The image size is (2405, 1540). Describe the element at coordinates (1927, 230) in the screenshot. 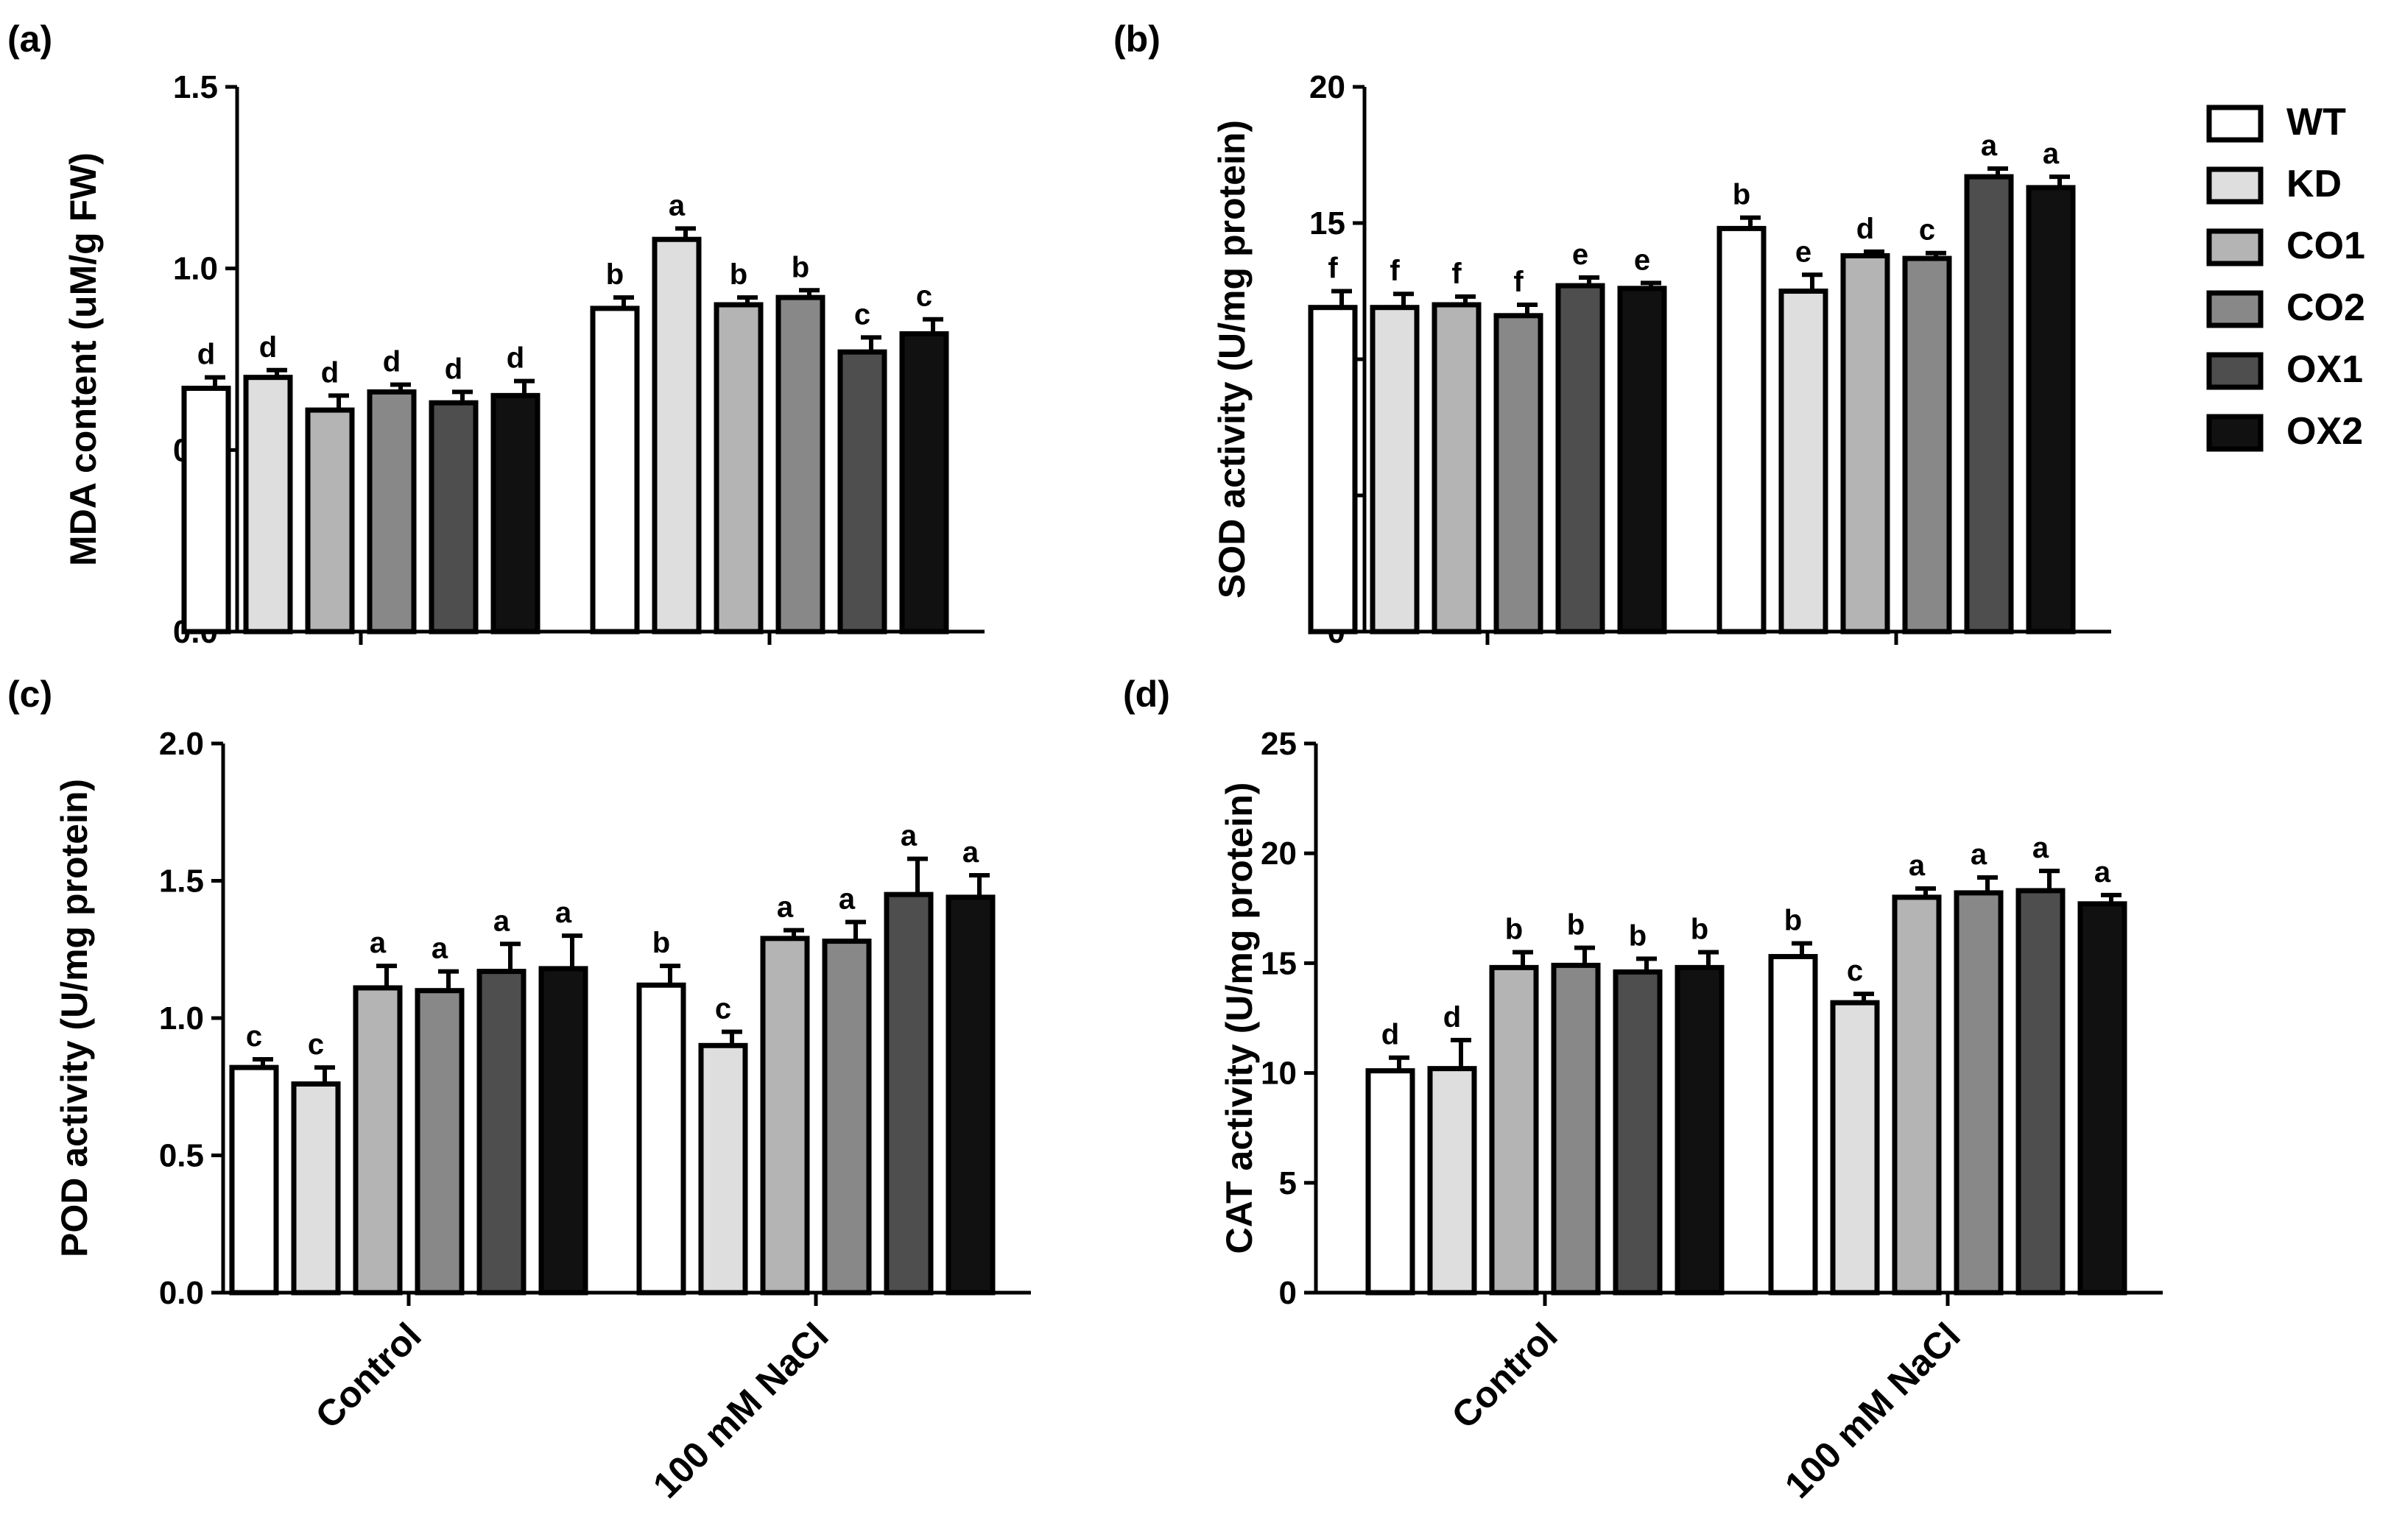

I see `panel-b-sig-letter-co2-1: c` at that location.